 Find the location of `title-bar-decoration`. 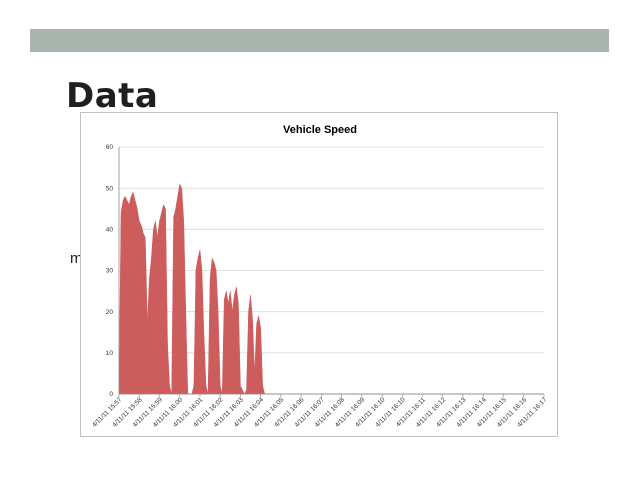

title-bar-decoration is located at coordinates (319, 40).